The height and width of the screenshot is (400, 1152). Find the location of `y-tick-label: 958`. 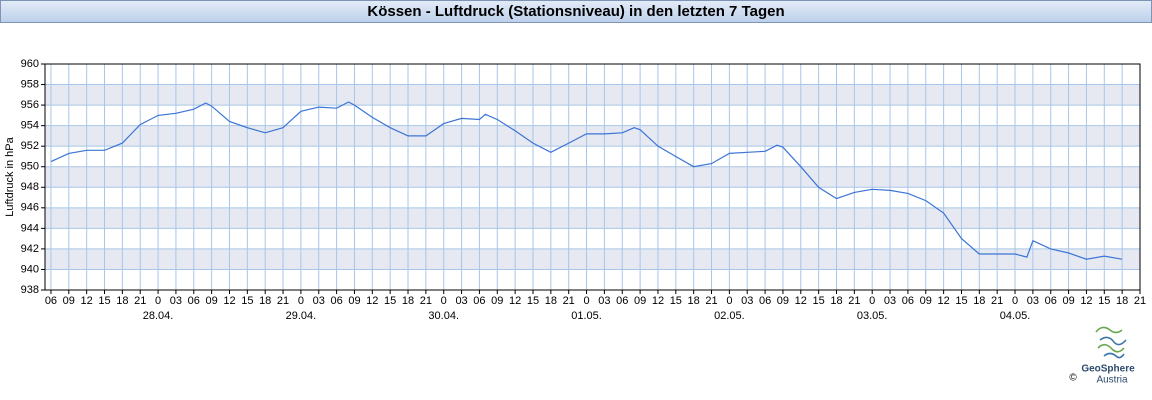

y-tick-label: 958 is located at coordinates (30, 84).